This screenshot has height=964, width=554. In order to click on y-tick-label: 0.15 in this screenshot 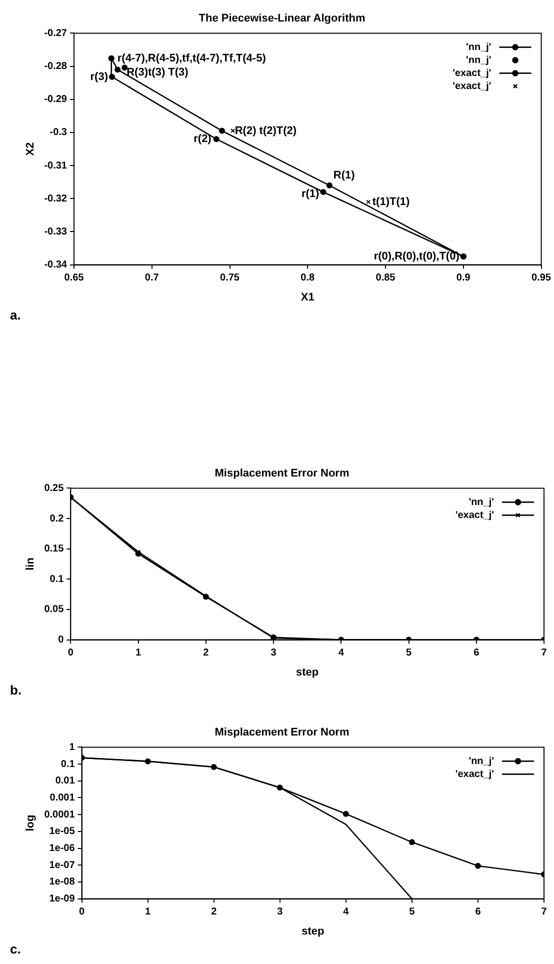, I will do `click(54, 549)`.